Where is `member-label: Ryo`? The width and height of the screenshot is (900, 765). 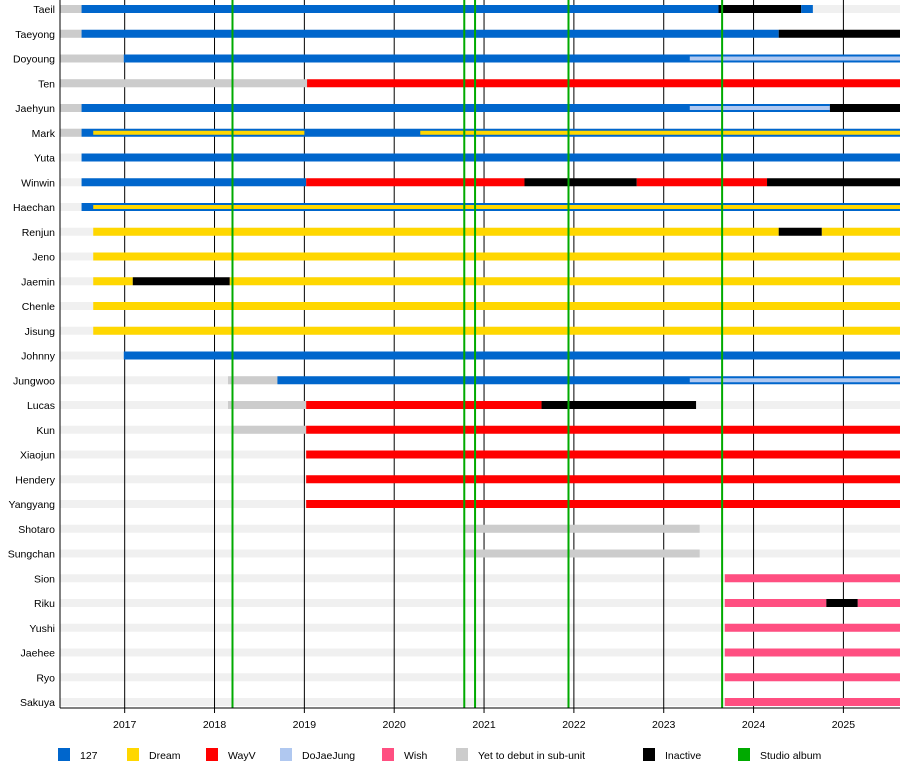 member-label: Ryo is located at coordinates (45, 678).